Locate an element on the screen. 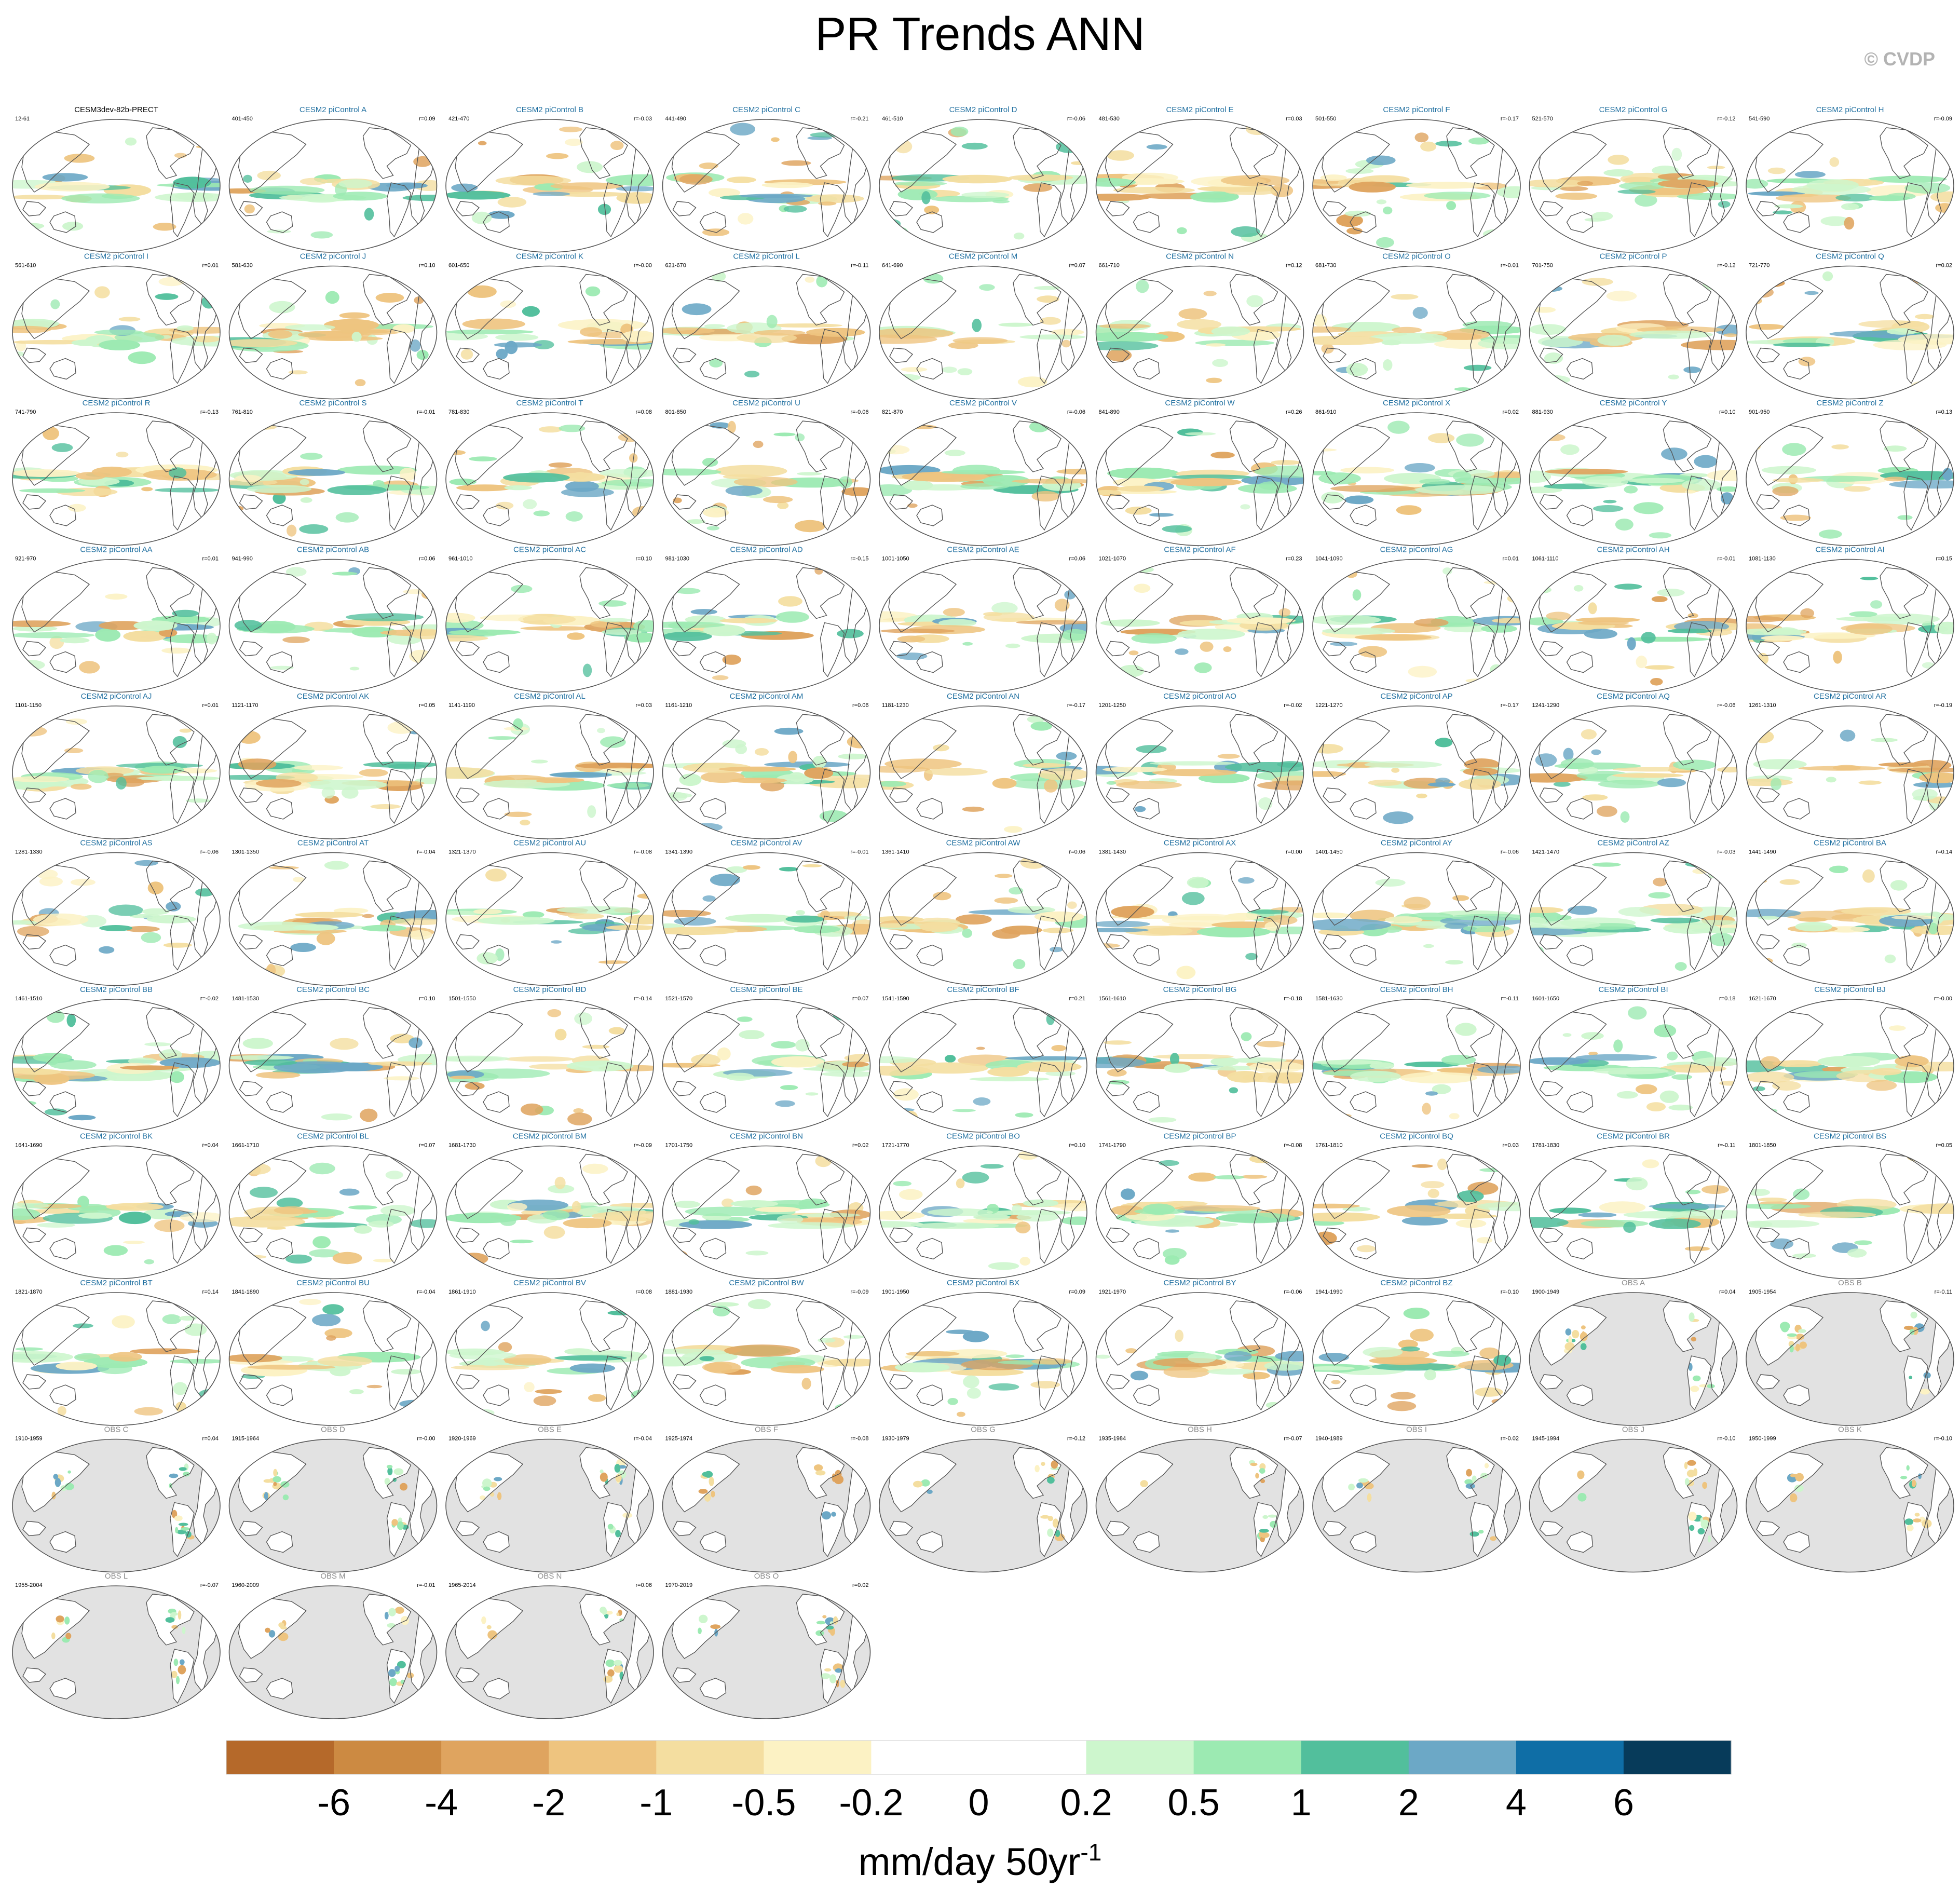 The height and width of the screenshot is (1889, 1960). panel-title: CESM2 piControl BV is located at coordinates (549, 1283).